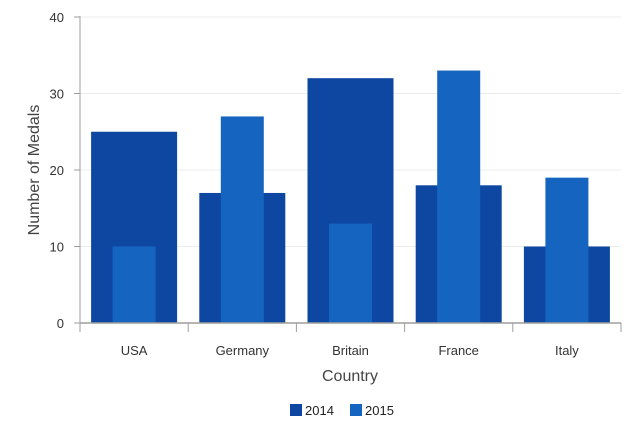  Describe the element at coordinates (134, 350) in the screenshot. I see `x-tick-label-usa: USA` at that location.